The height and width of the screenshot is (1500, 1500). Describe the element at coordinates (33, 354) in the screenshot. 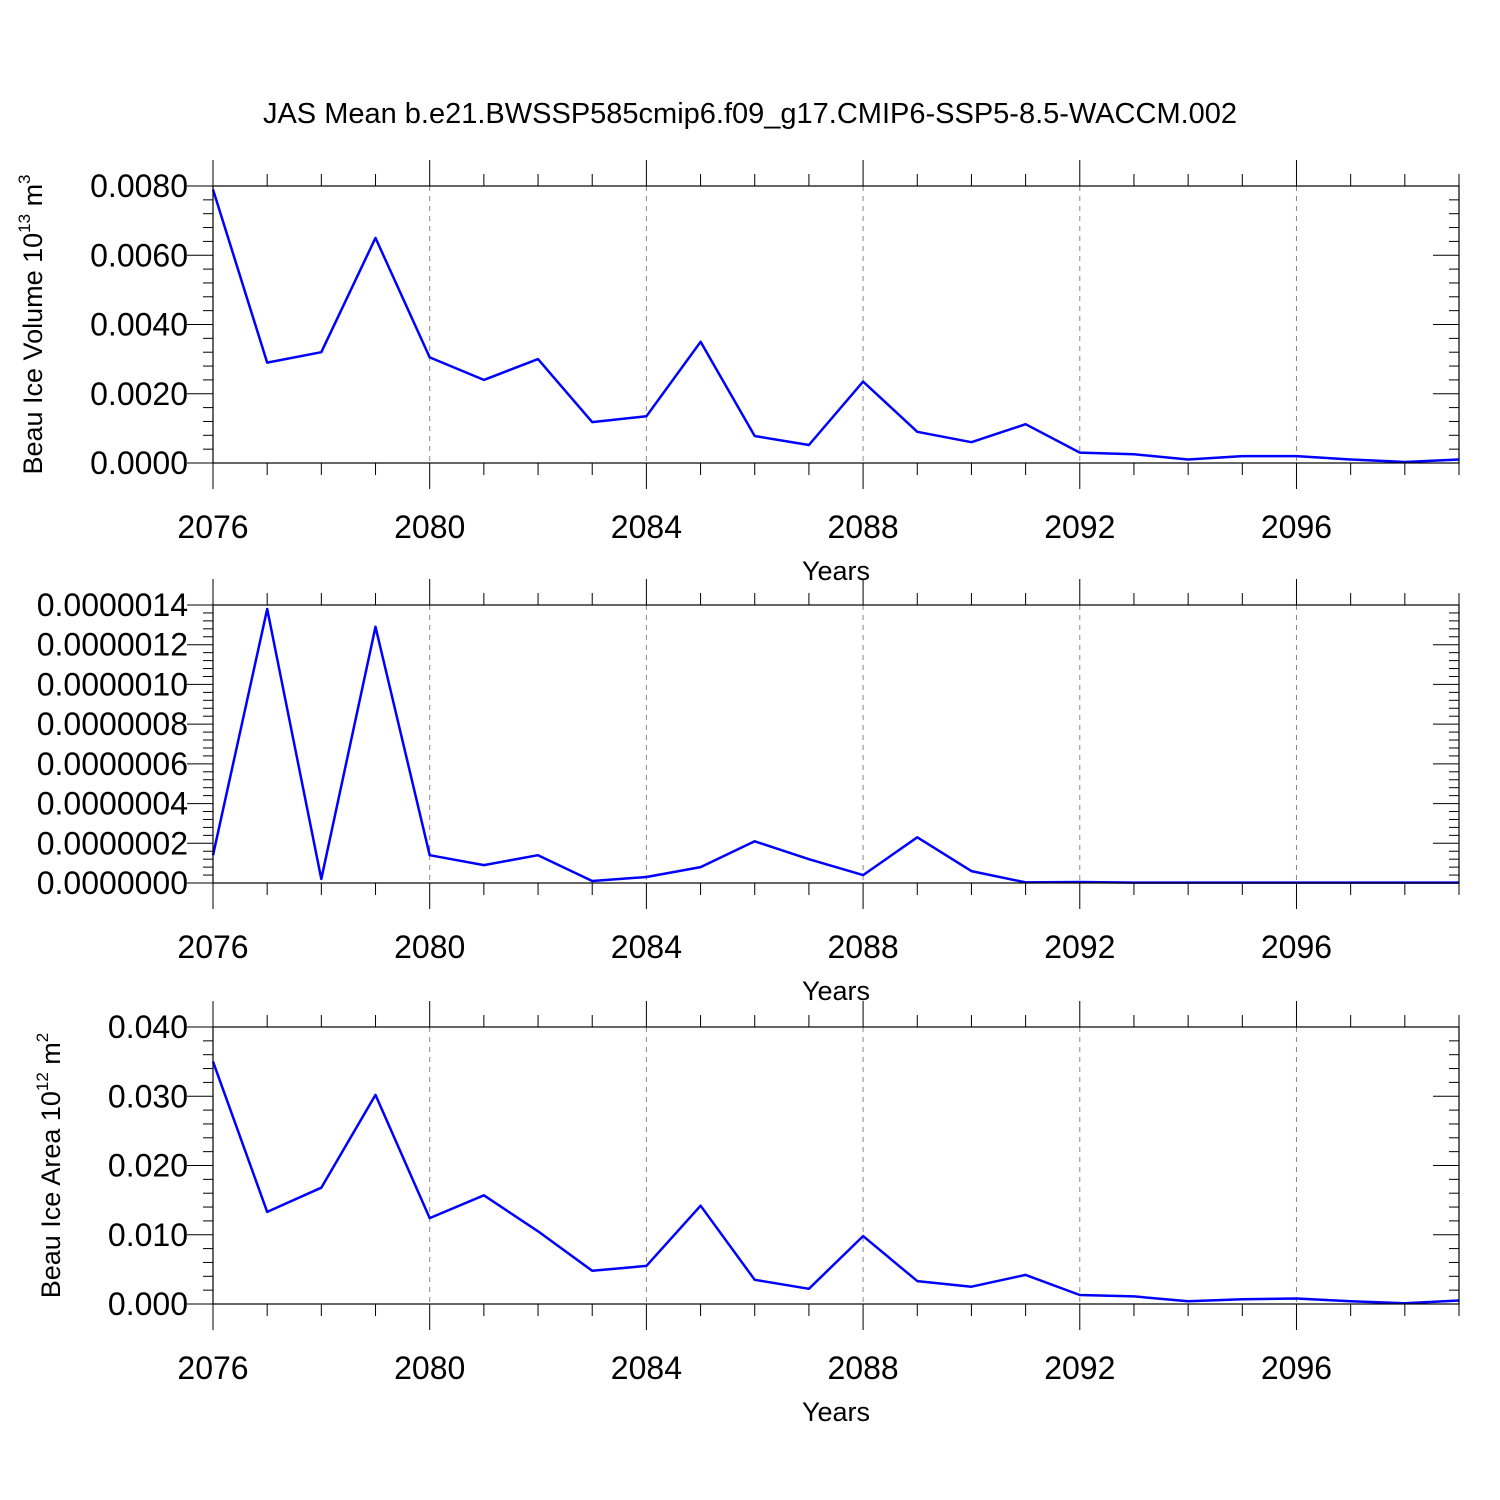

I see `y-axis-label-part-0: Beau Ice Volume 10` at that location.